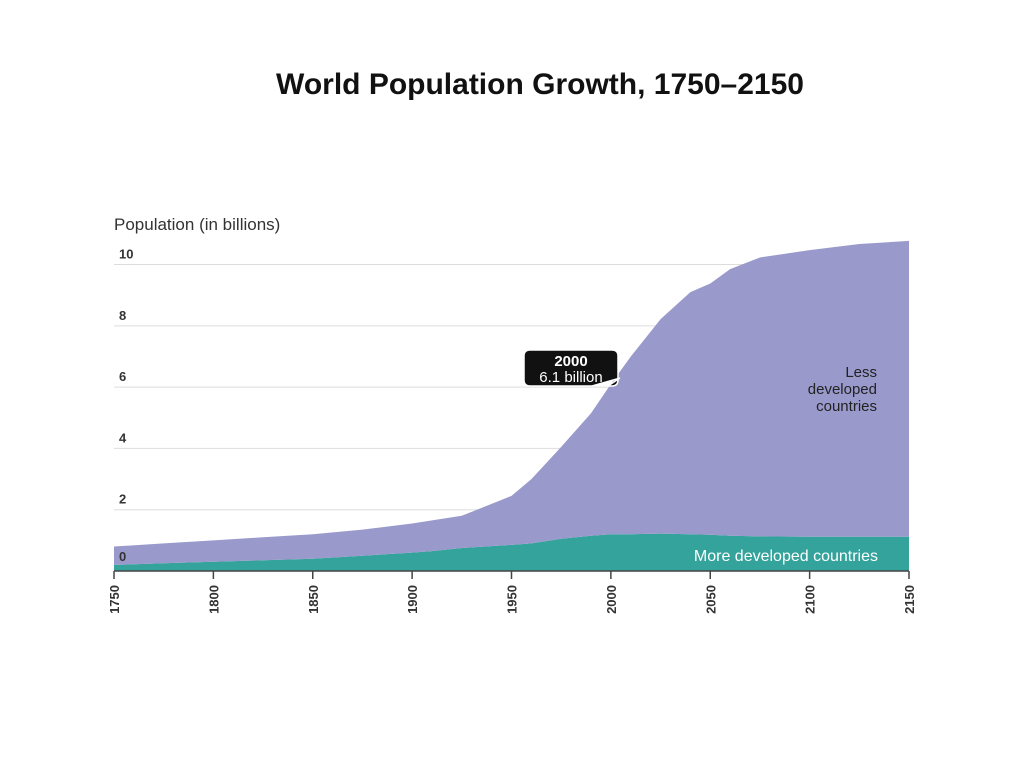 The image size is (1024, 767). I want to click on area-series-more-developed, so click(511, 552).